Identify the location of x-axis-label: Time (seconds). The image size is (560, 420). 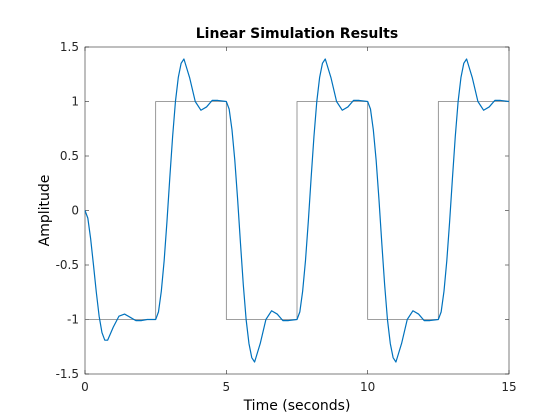
(297, 406).